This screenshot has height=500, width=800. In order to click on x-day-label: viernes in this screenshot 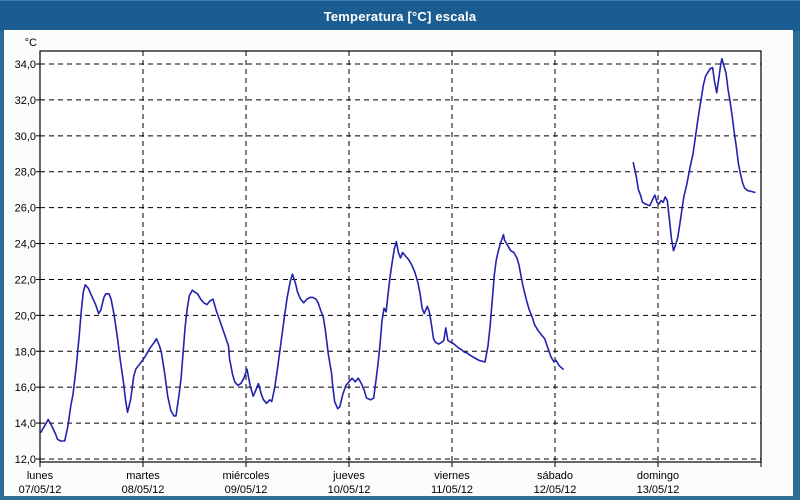, I will do `click(452, 476)`.